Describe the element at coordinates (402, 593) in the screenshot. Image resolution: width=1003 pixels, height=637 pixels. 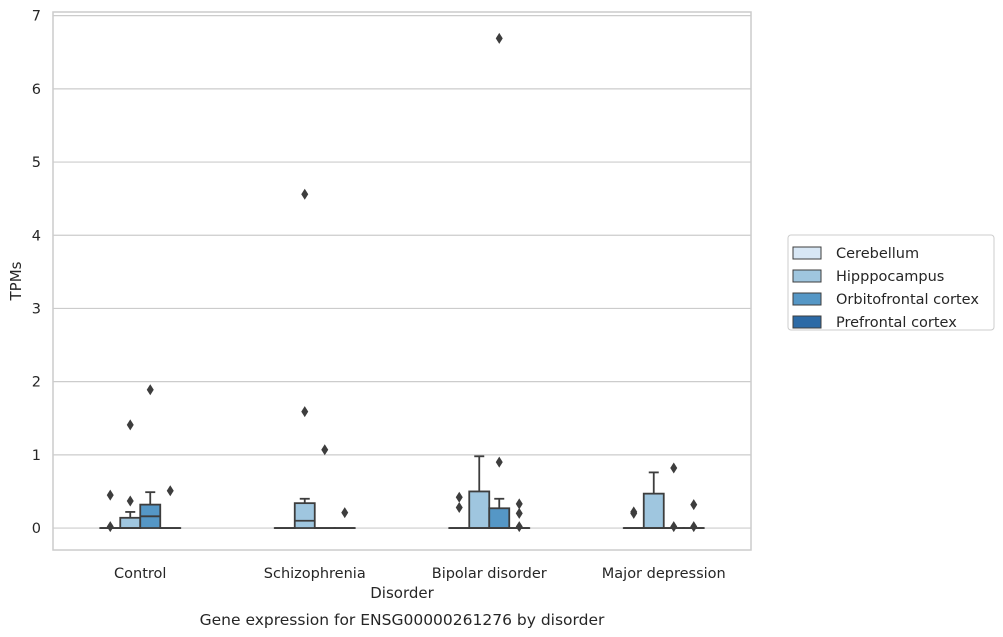
I see `x-axis-label: Disorder` at that location.